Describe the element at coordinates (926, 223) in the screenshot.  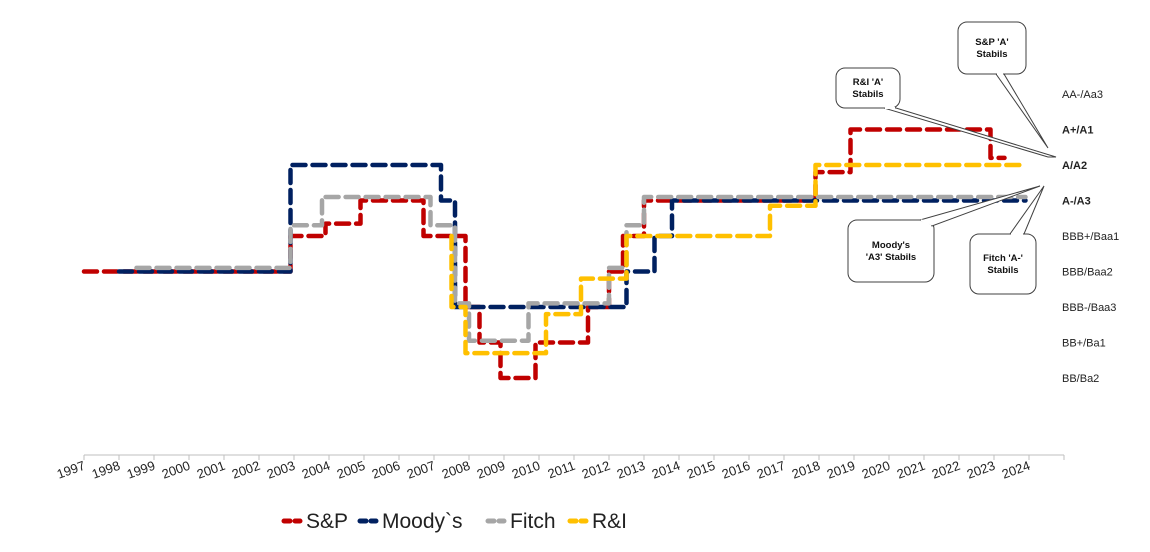
I see `callout-seam` at that location.